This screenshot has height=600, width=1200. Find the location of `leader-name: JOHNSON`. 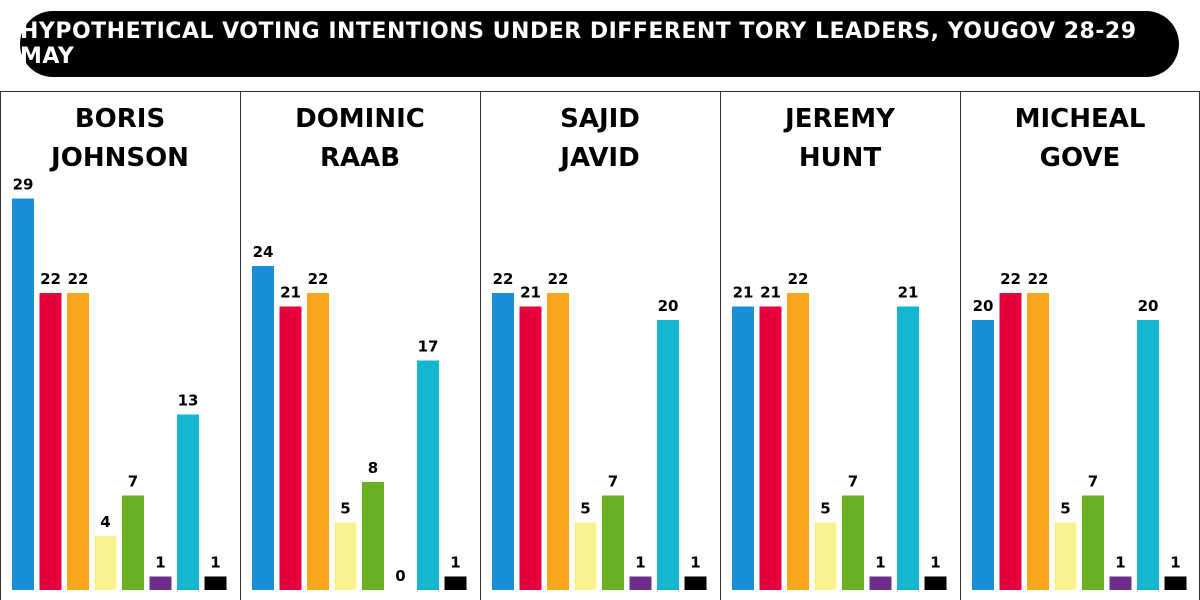

leader-name: JOHNSON is located at coordinates (119, 158).